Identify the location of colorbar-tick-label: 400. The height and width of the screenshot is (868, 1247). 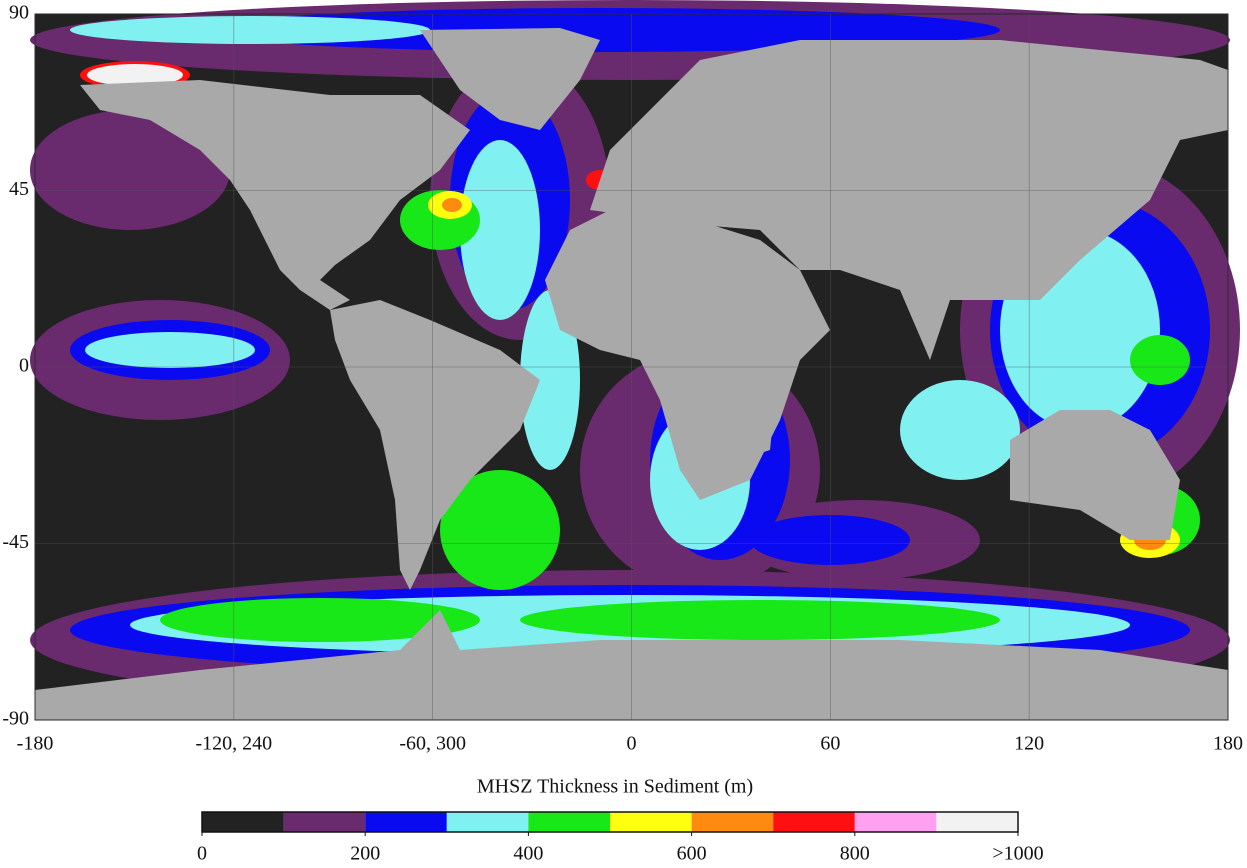
(528, 854).